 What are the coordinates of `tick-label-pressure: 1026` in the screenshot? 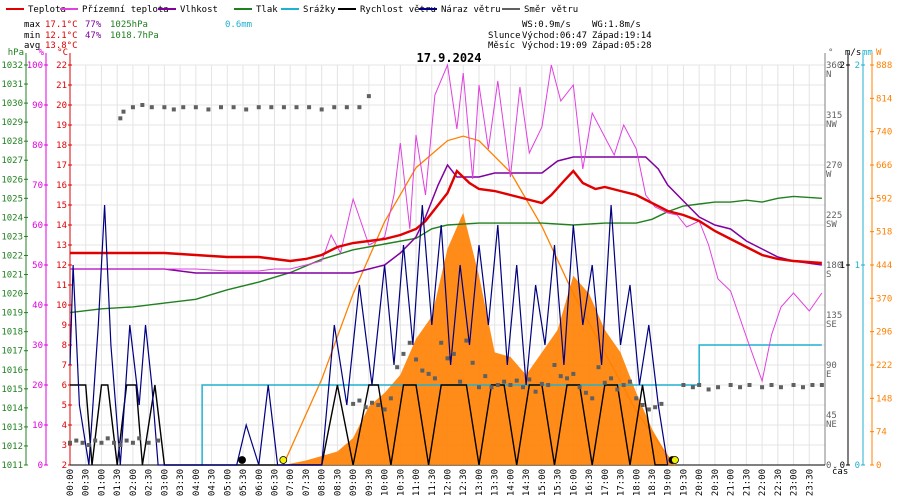 It's located at (12, 180).